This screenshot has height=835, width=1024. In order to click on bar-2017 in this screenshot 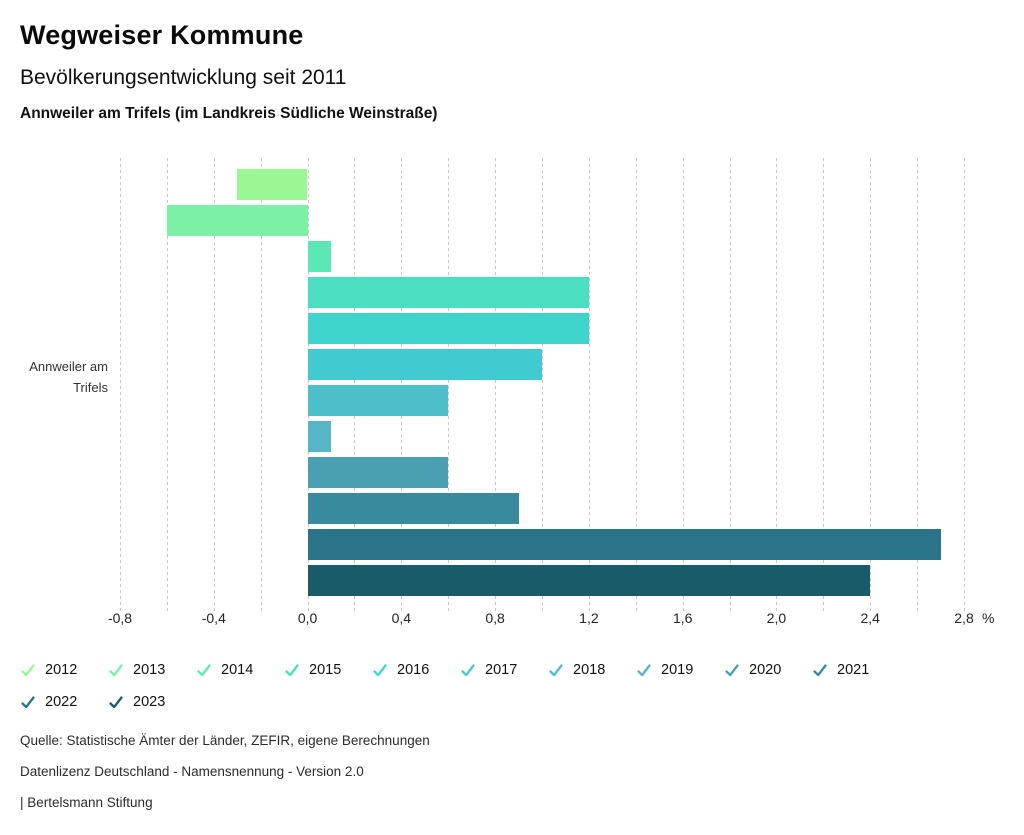, I will do `click(424, 364)`.